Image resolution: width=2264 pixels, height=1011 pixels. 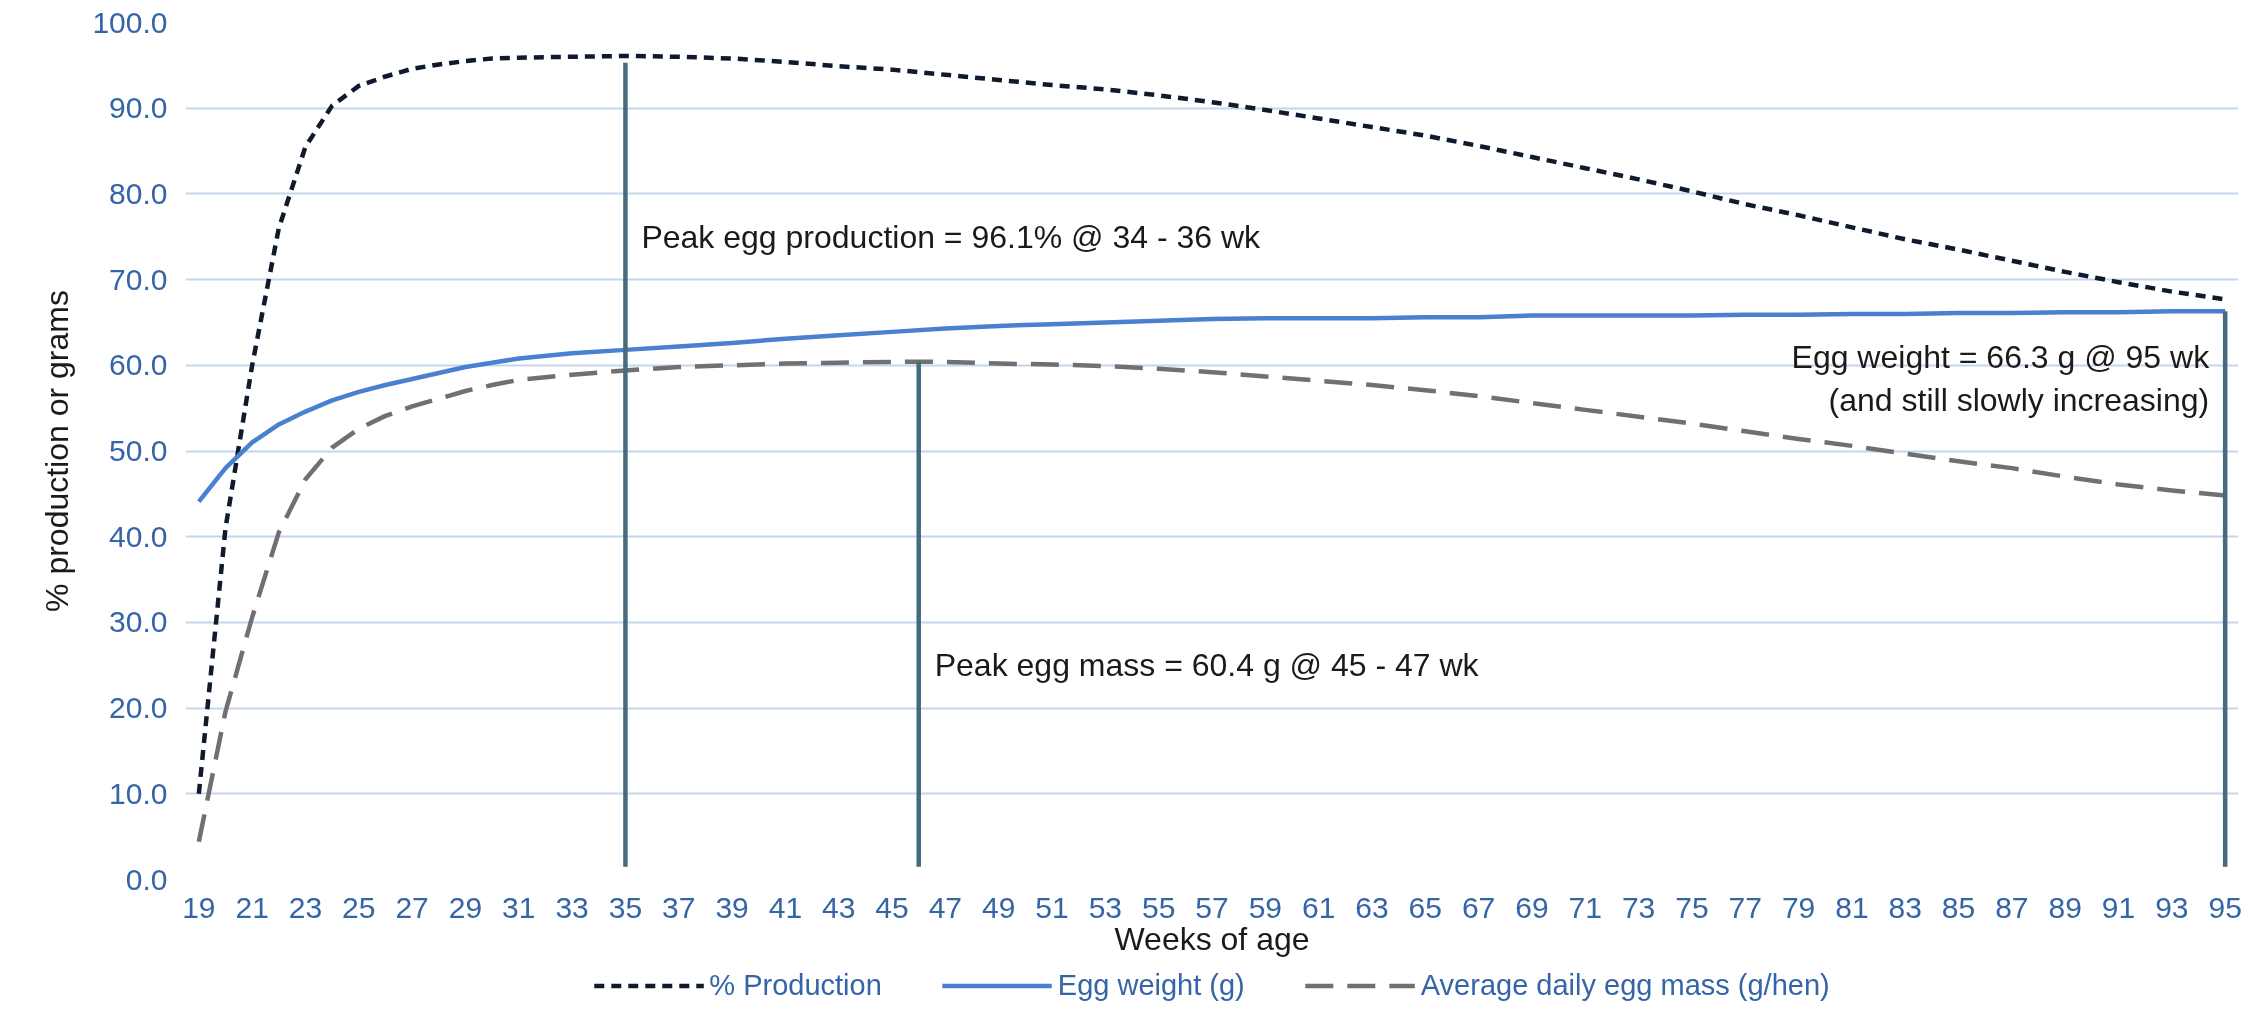 What do you see at coordinates (2172, 907) in the screenshot?
I see `x-tick-label: 93` at bounding box center [2172, 907].